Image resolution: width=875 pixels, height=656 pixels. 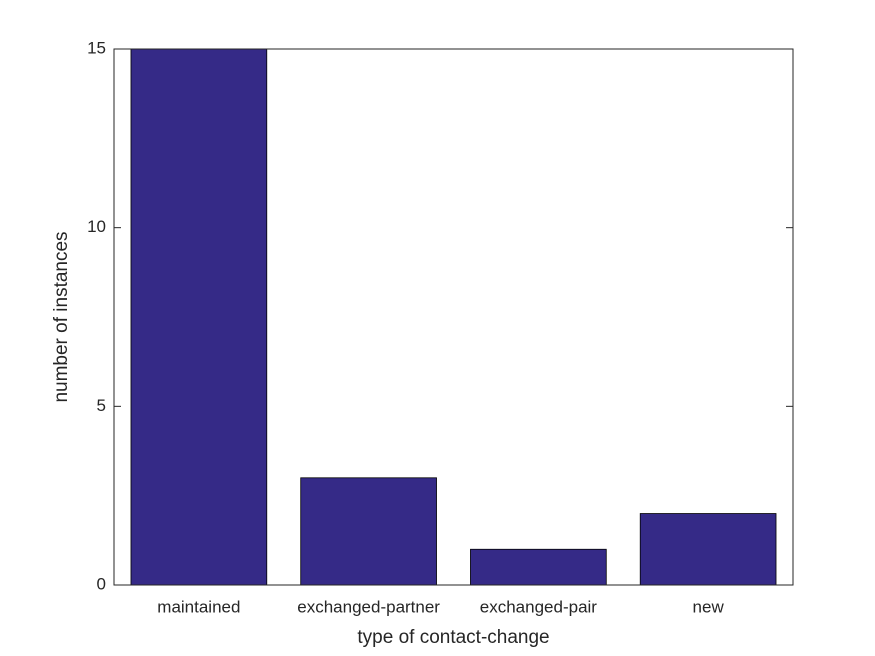 What do you see at coordinates (198, 606) in the screenshot?
I see `x-tick-label: maintained` at bounding box center [198, 606].